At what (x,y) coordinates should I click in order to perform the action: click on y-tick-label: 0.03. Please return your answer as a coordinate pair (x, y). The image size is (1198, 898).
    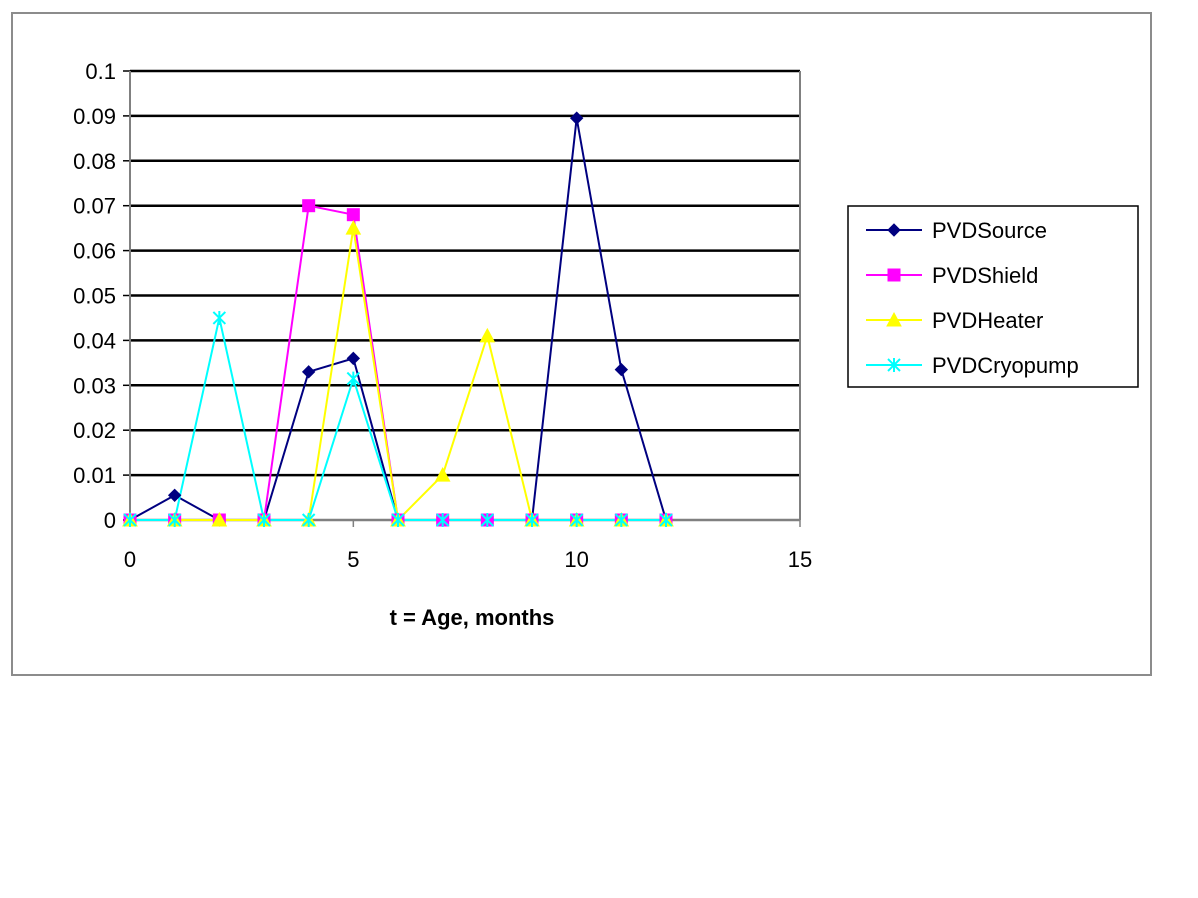
    Looking at the image, I should click on (94, 385).